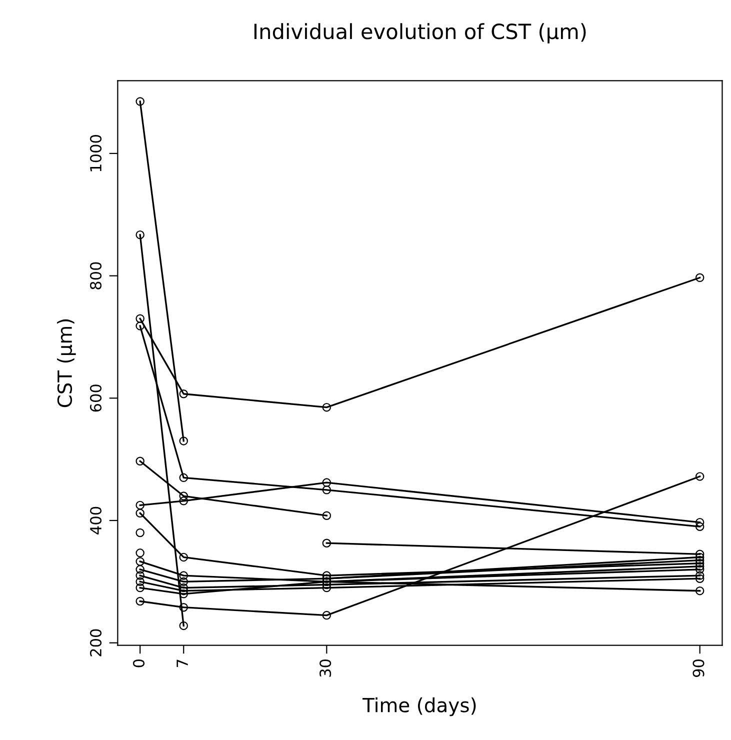 This screenshot has width=731, height=740. Describe the element at coordinates (138, 663) in the screenshot. I see `x-tick-label: 0` at that location.